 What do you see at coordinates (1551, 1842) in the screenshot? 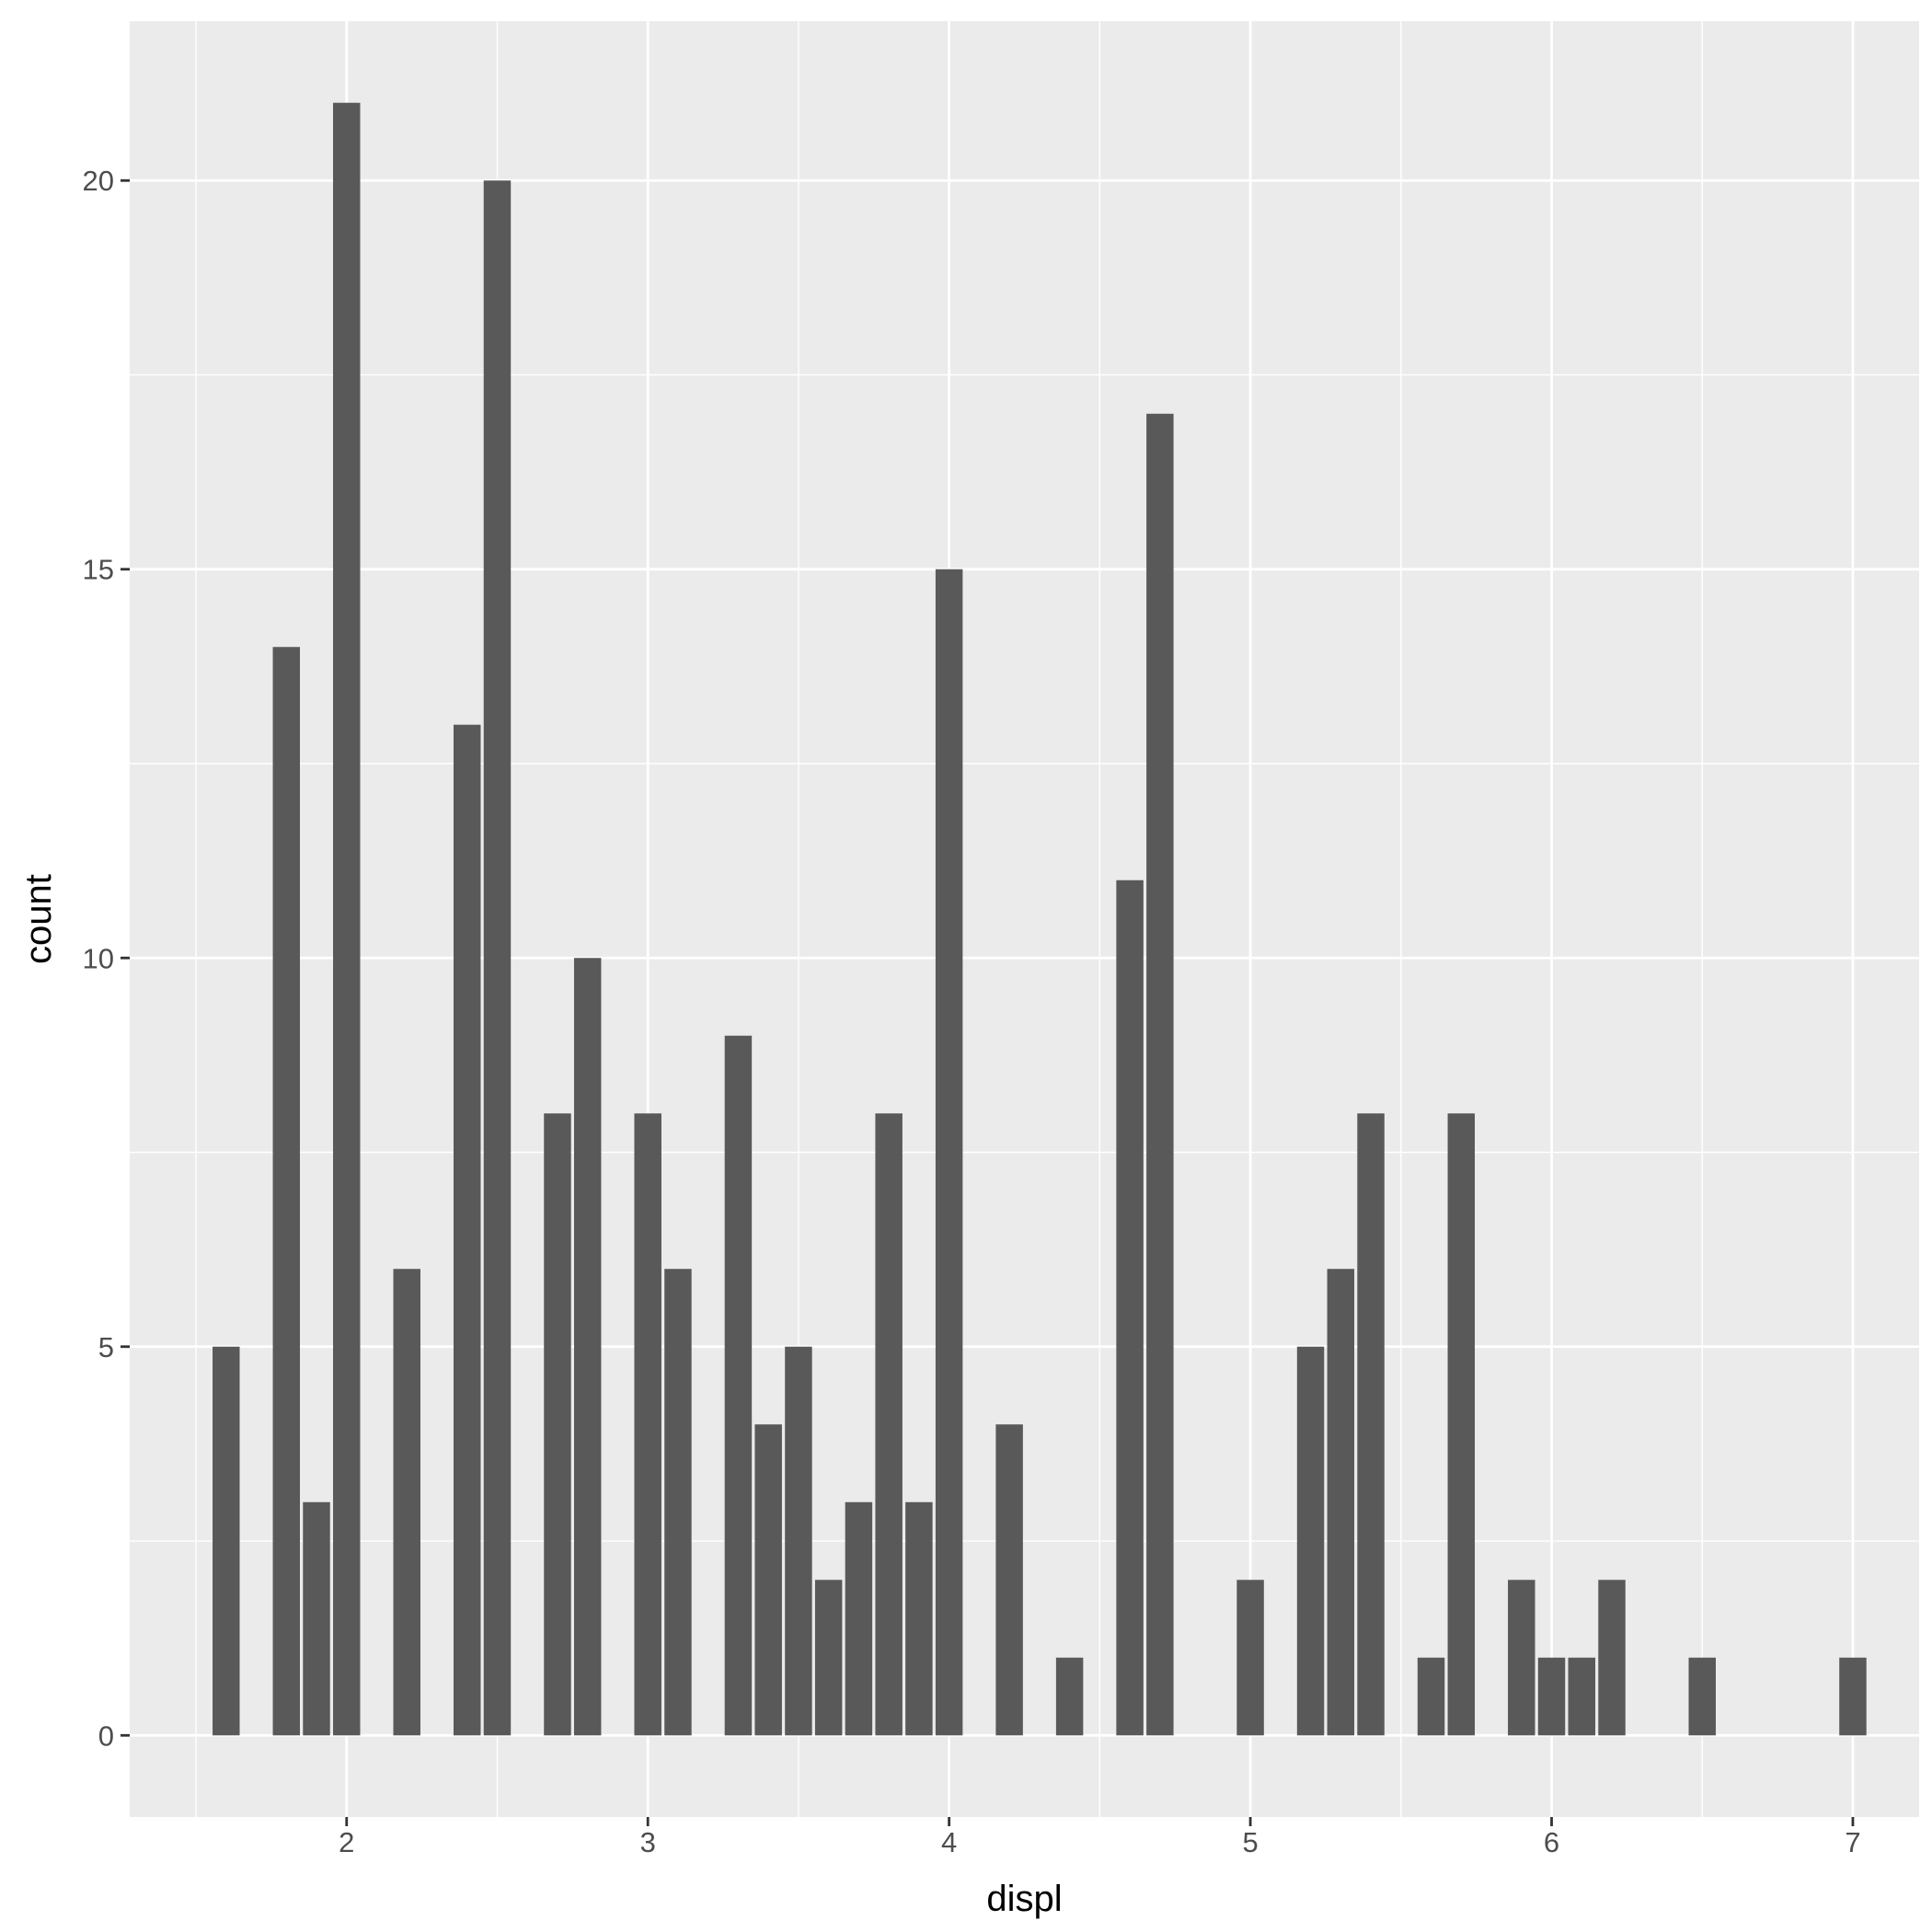
I see `x-tick-label: 6` at bounding box center [1551, 1842].